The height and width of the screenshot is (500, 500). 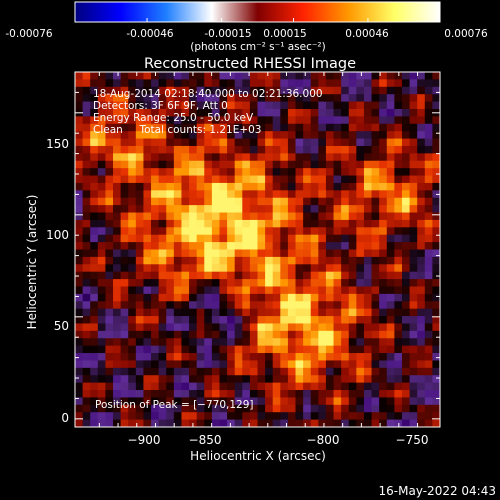 I want to click on x-tick-label: −800, so click(x=323, y=440).